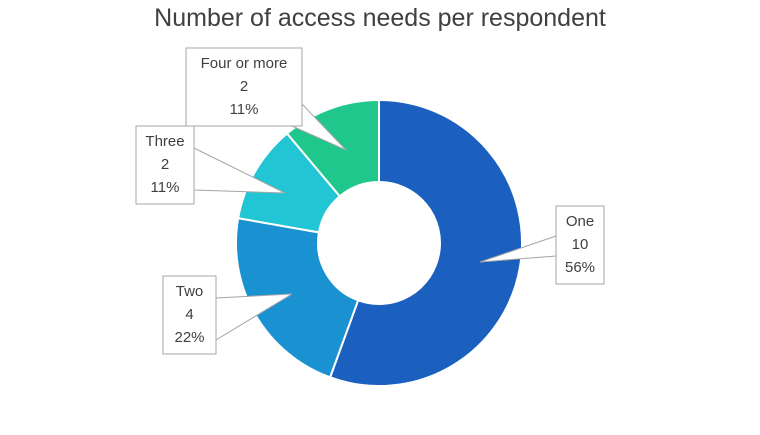 The height and width of the screenshot is (435, 760). I want to click on data-label-value-two: 4, so click(189, 314).